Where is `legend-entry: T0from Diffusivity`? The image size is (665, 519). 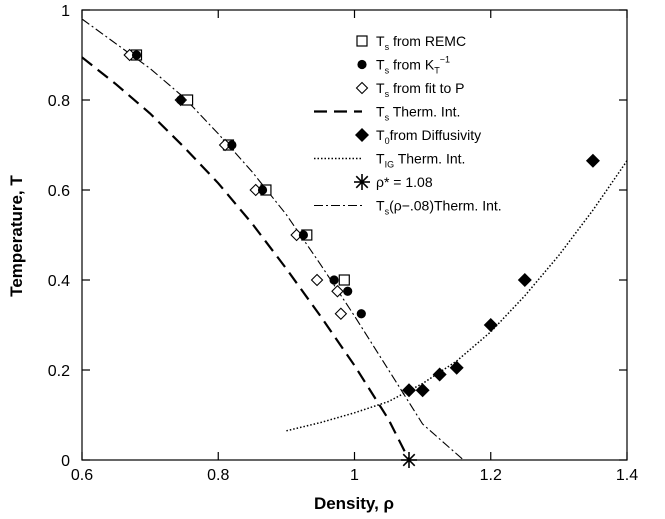
legend-entry: T0from Diffusivity is located at coordinates (418, 136).